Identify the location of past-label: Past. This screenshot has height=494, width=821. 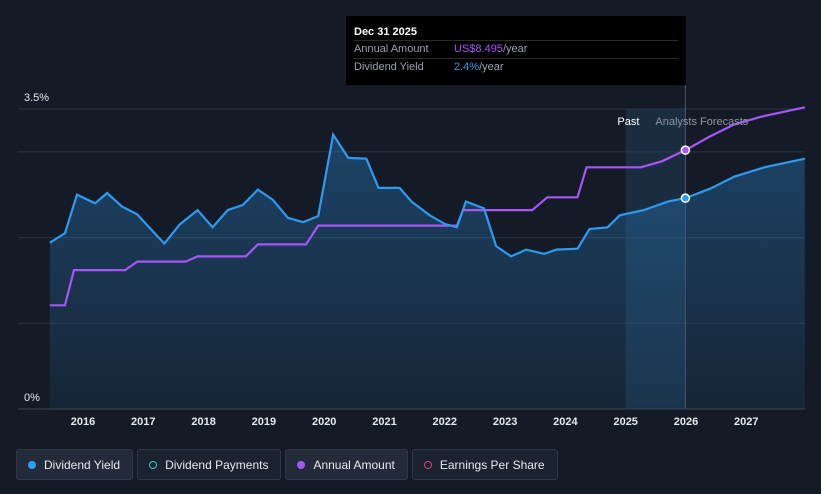
(628, 122).